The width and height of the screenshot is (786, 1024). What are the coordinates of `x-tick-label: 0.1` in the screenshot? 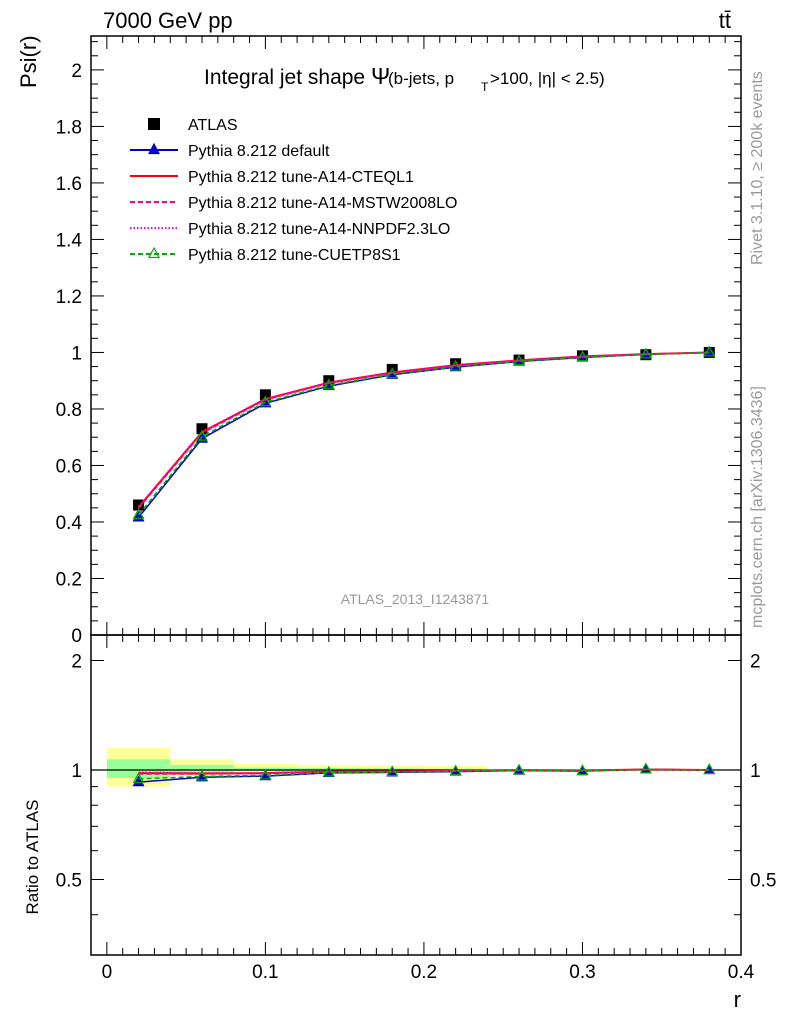 It's located at (265, 972).